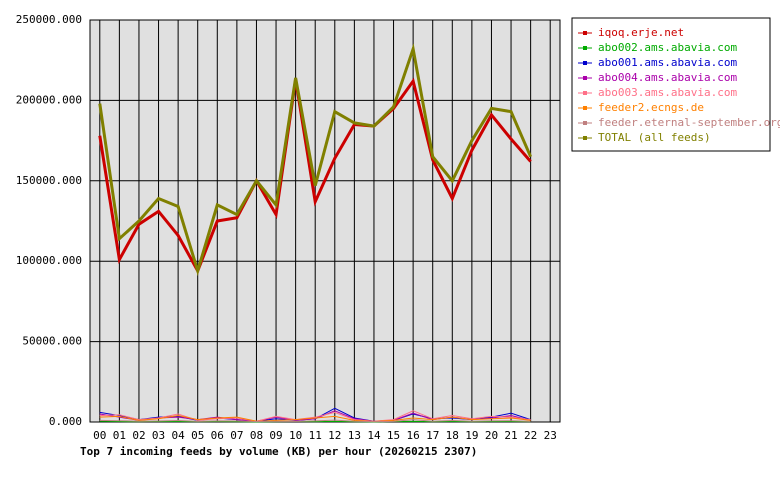 Image resolution: width=780 pixels, height=485 pixels. I want to click on x-tick-label: 20, so click(491, 435).